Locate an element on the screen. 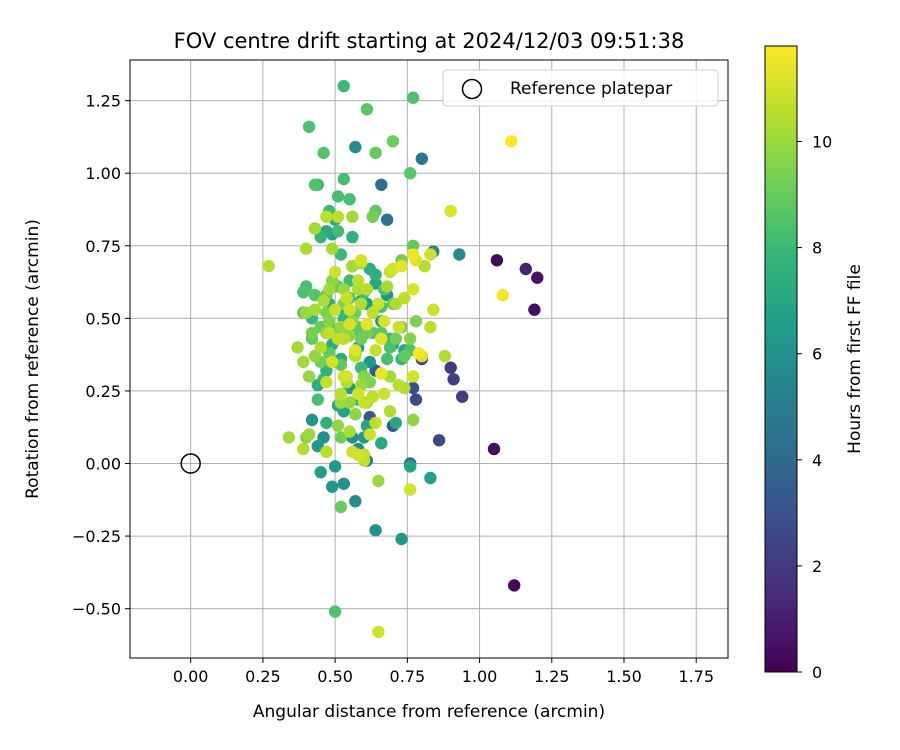 The image size is (900, 750). colorbar-tick-label: 0 is located at coordinates (817, 672).